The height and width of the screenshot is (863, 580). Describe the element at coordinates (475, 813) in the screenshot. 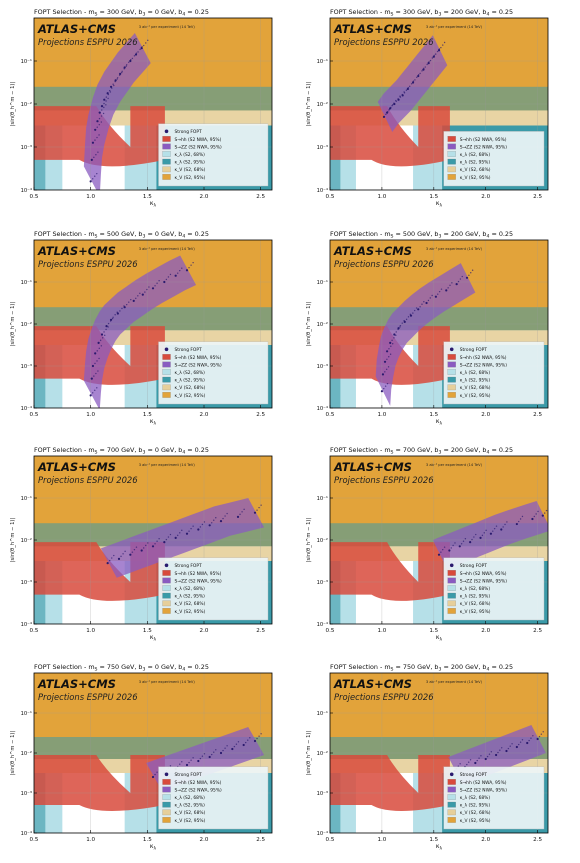

I see `legend-label: κ_V (S2, 68%)` at that location.